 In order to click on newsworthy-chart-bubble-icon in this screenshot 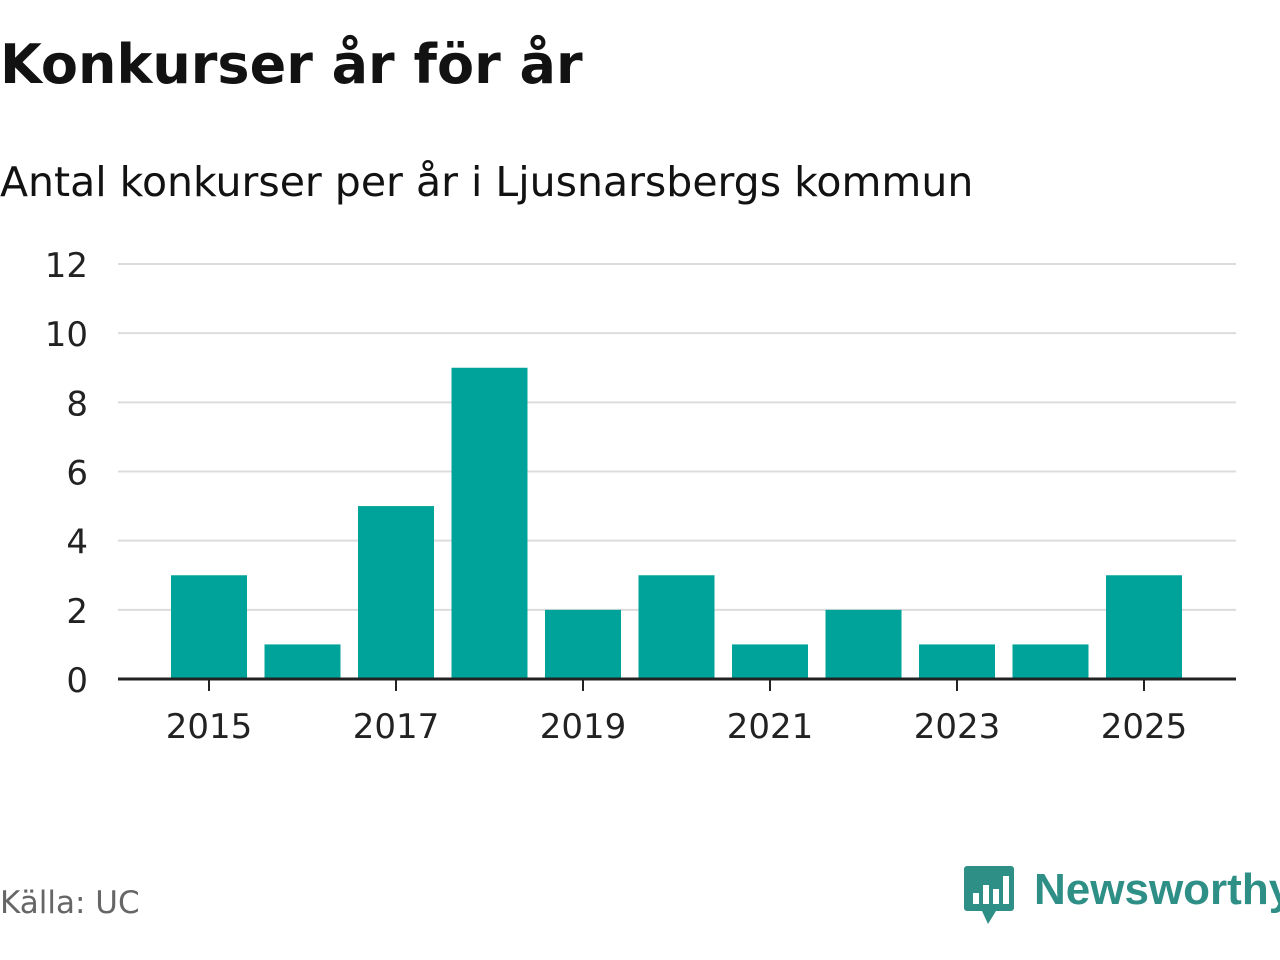, I will do `click(989, 895)`.